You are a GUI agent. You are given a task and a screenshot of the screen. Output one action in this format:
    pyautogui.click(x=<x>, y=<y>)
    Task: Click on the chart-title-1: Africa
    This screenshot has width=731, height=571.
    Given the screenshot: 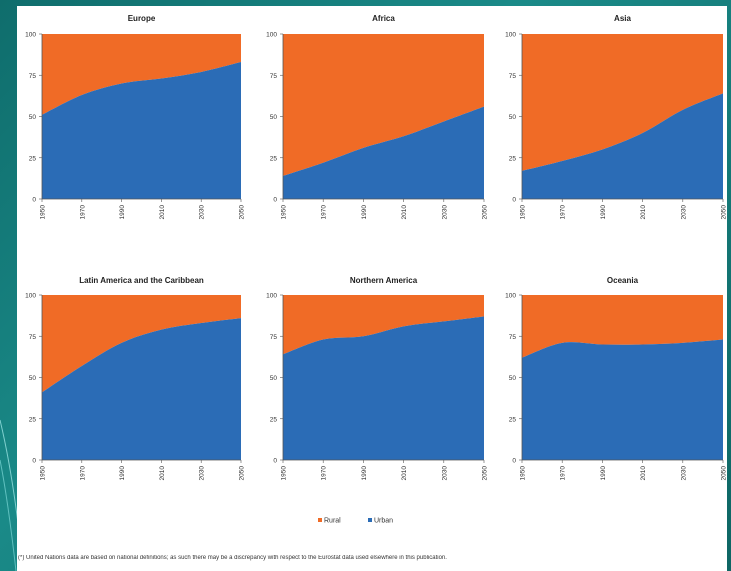 What is the action you would take?
    pyautogui.click(x=383, y=18)
    